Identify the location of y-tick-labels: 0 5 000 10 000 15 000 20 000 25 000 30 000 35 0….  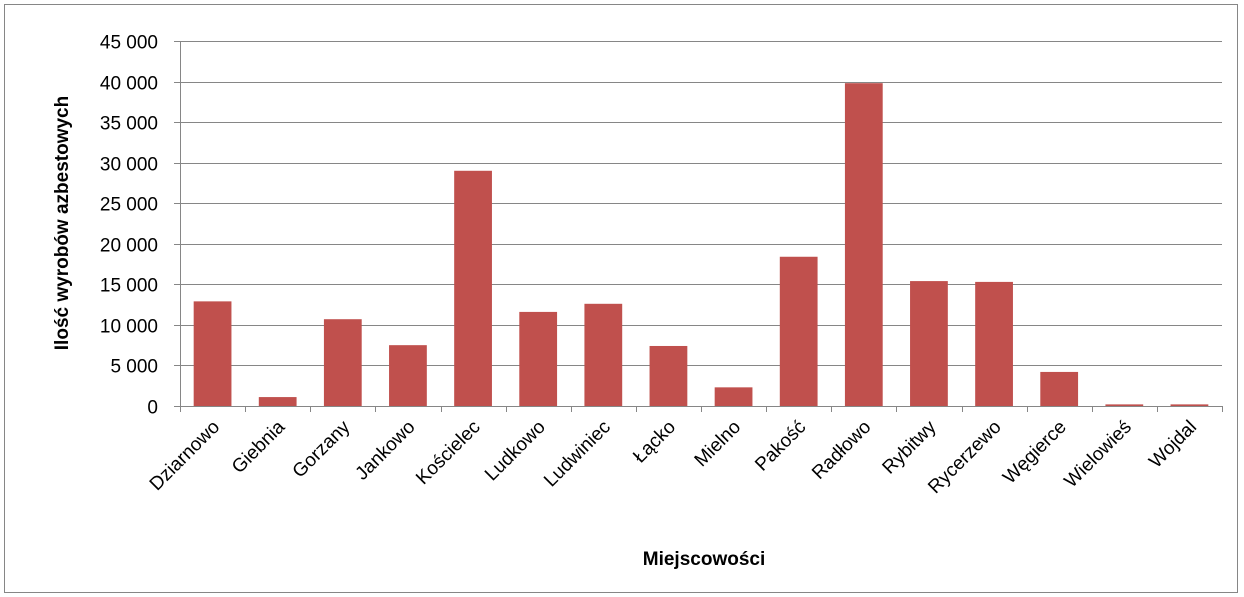
(129, 226).